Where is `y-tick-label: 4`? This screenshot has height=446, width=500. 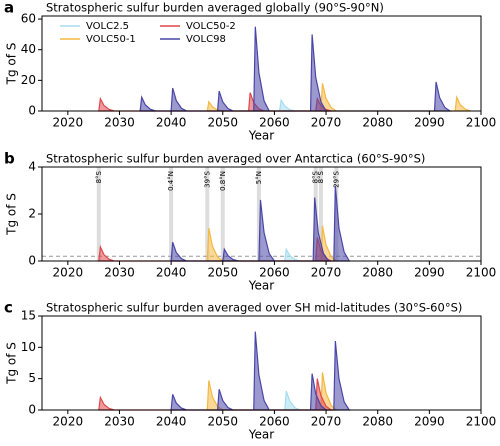
y-tick-label: 4 is located at coordinates (32, 167).